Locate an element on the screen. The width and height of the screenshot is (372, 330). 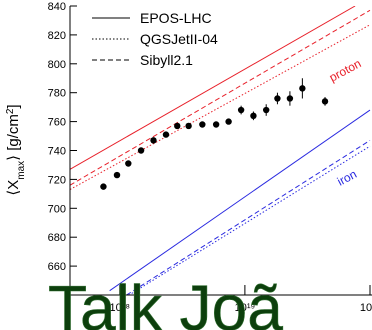
y-axis-label: ⟨Xmax⟩ [g/cm2] is located at coordinates (16, 149).